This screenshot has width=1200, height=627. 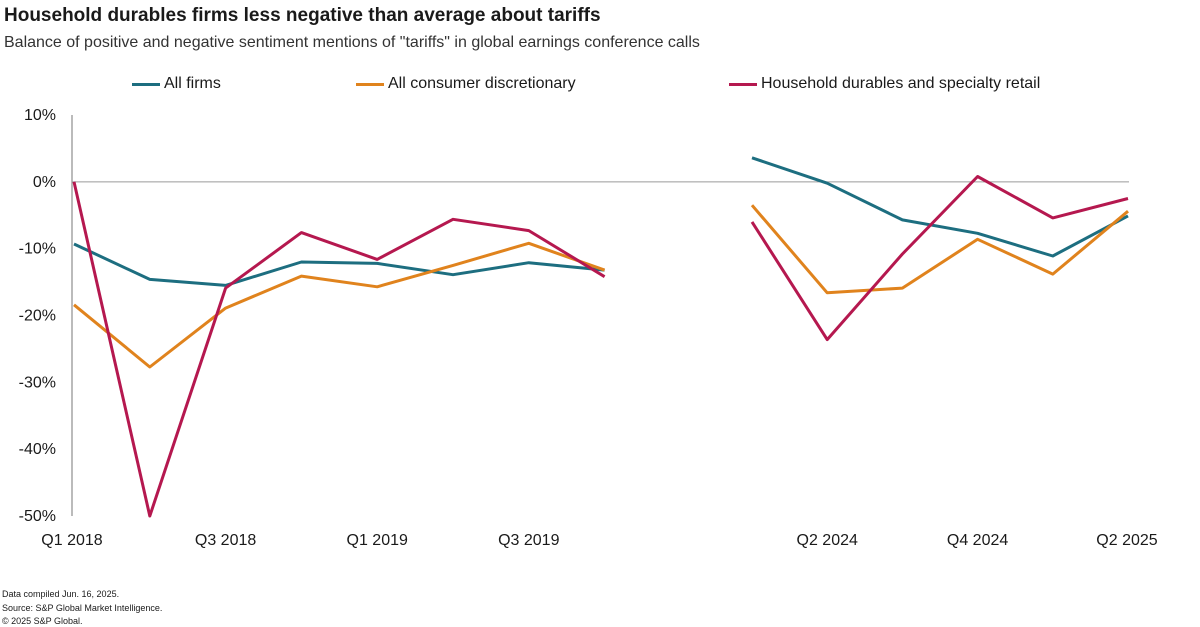 What do you see at coordinates (37, 382) in the screenshot?
I see `y-tick-label: -30%` at bounding box center [37, 382].